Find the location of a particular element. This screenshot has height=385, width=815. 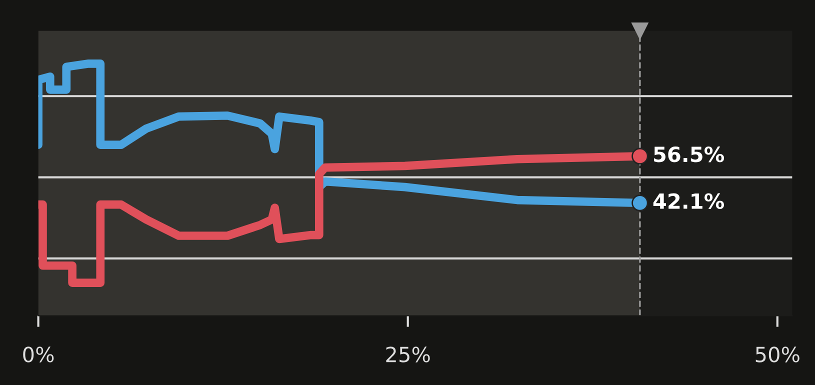

data-label: 42.1% is located at coordinates (688, 201).